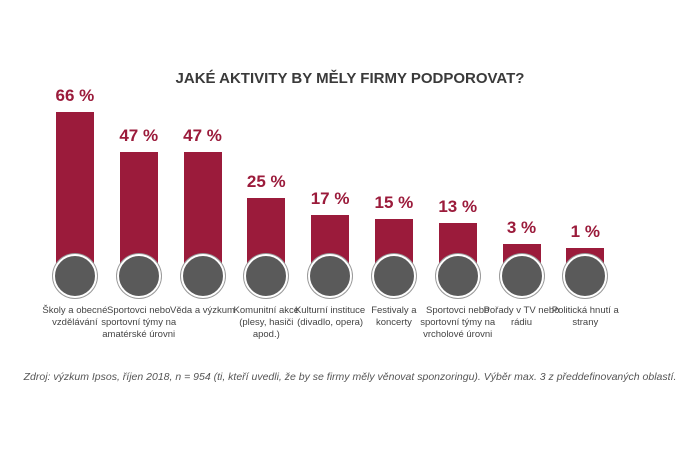  Describe the element at coordinates (75, 96) in the screenshot. I see `value-label: 66 %` at that location.